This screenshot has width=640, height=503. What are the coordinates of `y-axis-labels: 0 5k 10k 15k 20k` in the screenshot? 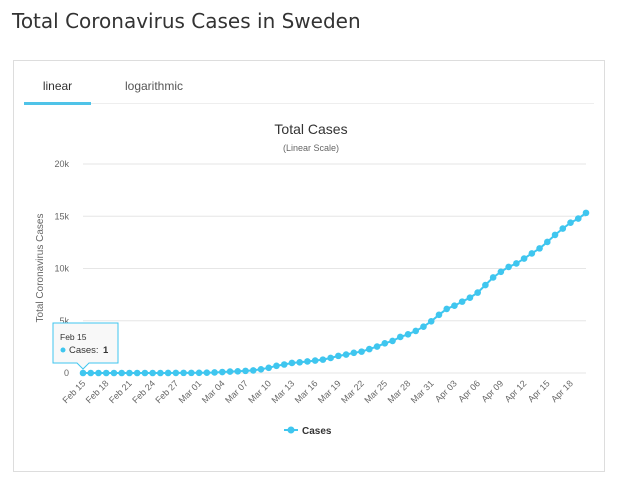 It's located at (61, 268).